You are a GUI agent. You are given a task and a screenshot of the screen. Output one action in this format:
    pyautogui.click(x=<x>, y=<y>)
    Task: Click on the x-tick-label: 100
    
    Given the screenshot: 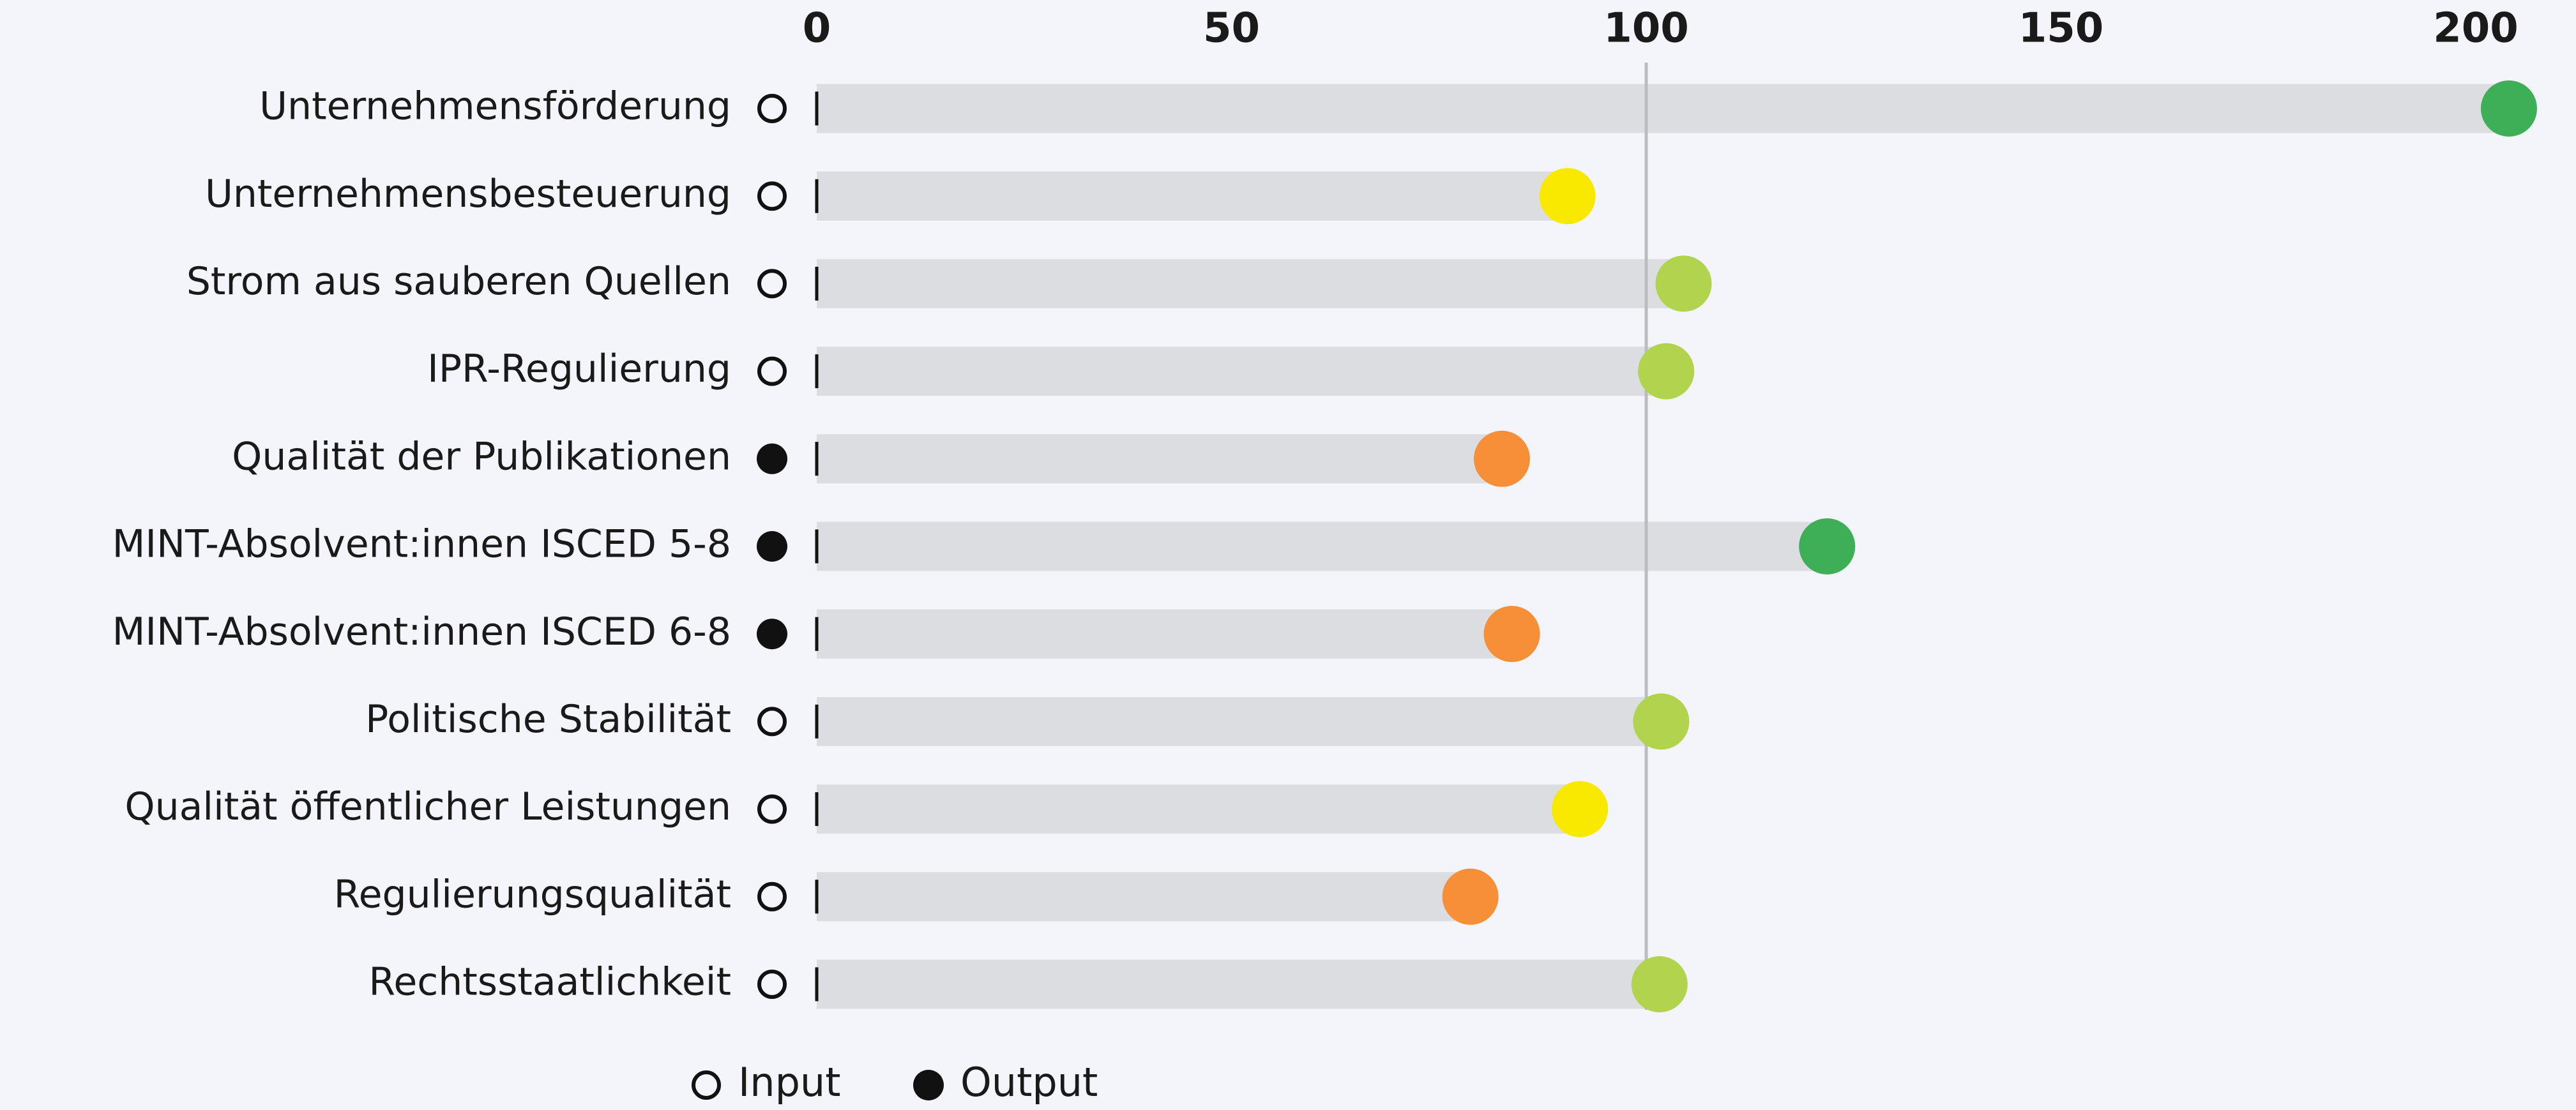 What is the action you would take?
    pyautogui.click(x=1646, y=28)
    